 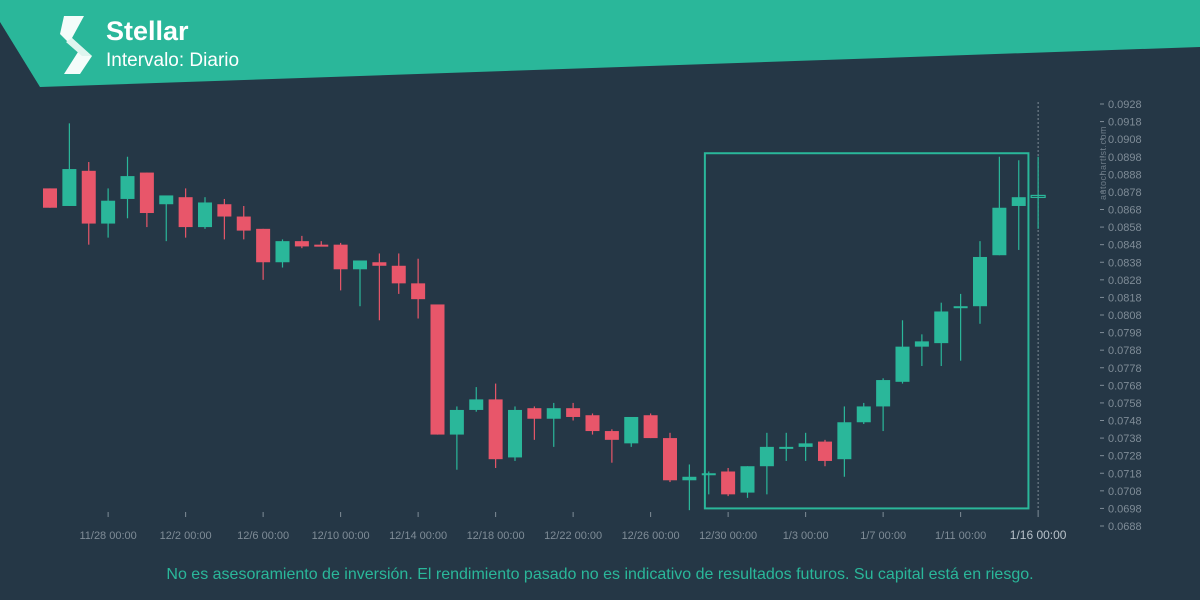 I want to click on y-tick-label: 0.0728, so click(x=1125, y=457).